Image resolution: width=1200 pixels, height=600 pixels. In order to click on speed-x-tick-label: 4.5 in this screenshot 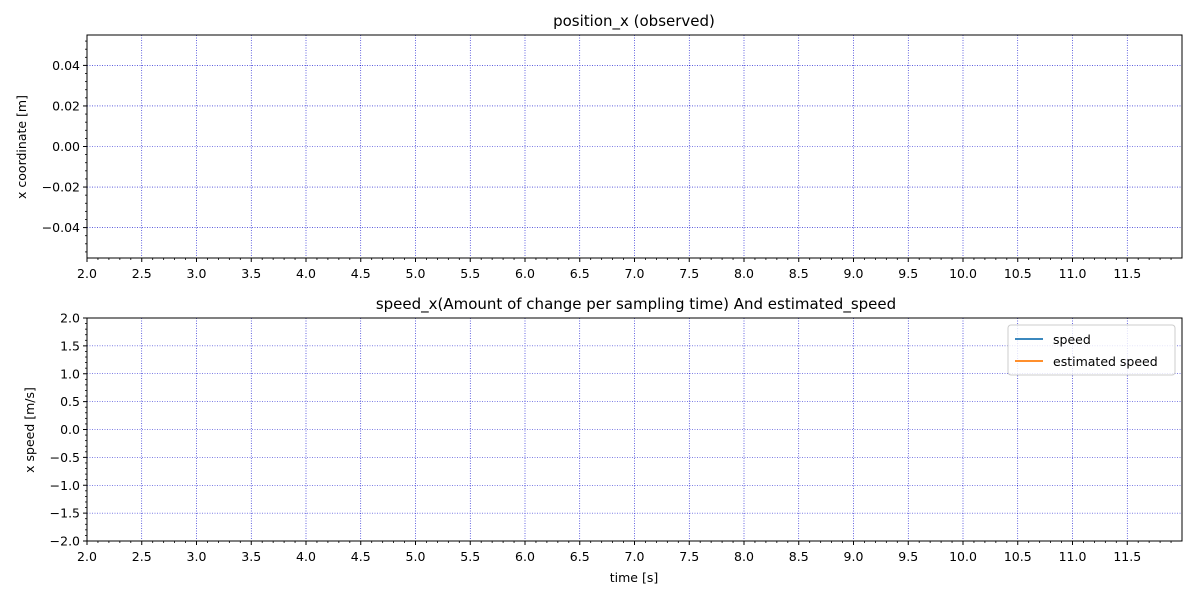, I will do `click(361, 556)`.